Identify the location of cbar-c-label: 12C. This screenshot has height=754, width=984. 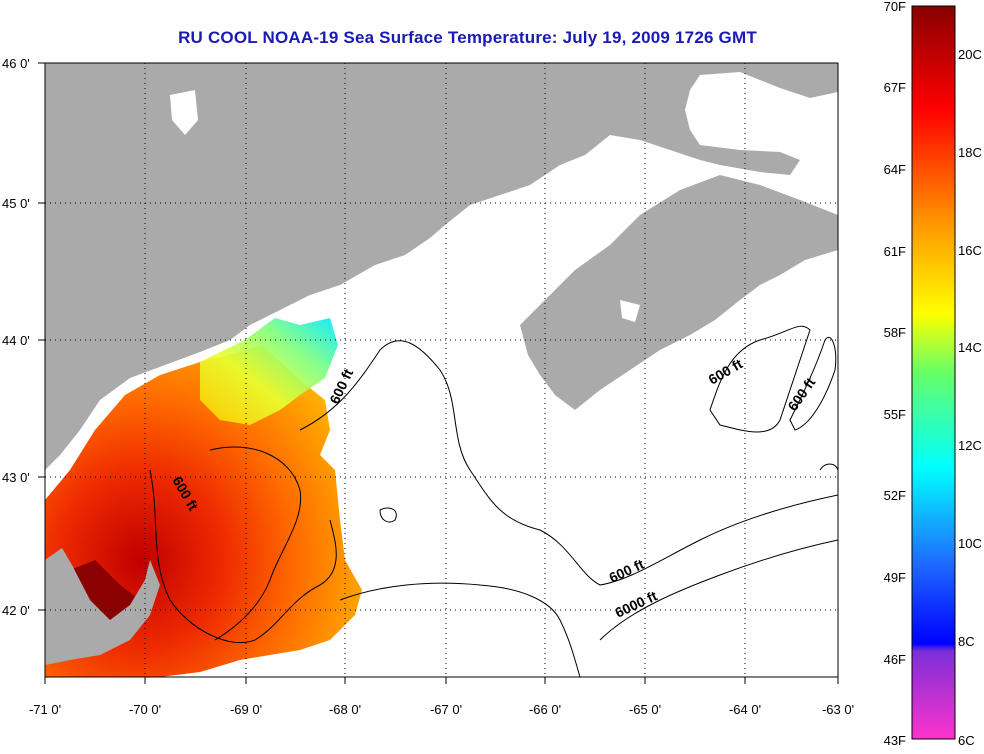
(970, 445).